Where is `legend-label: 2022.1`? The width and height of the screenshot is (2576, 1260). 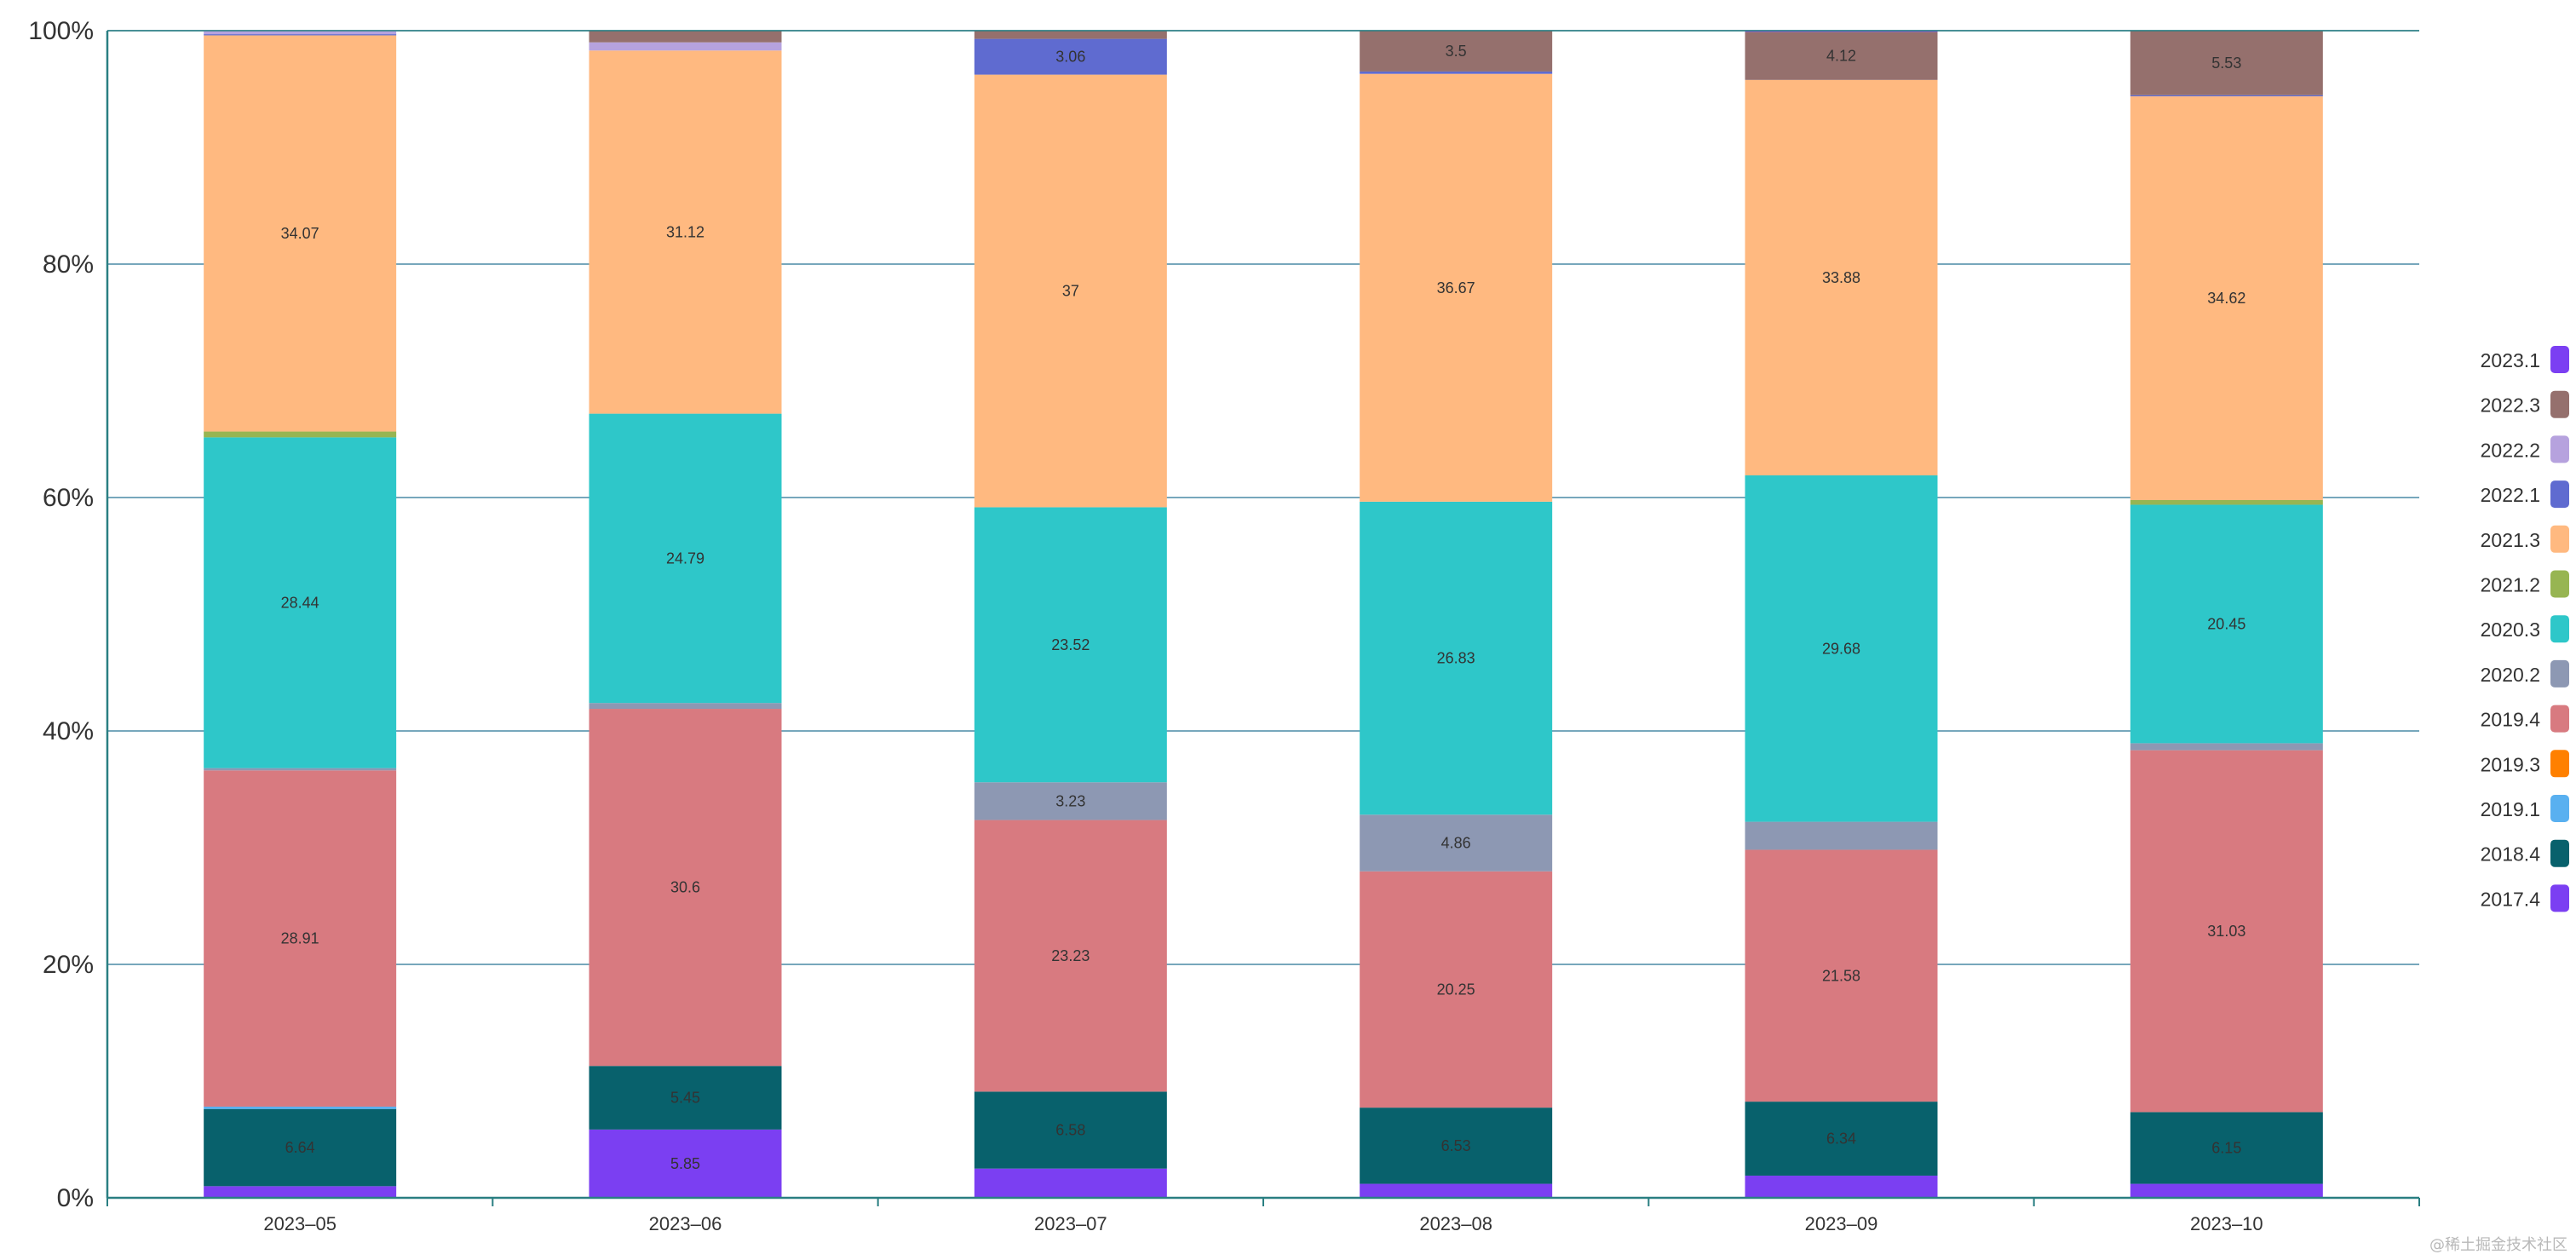
legend-label: 2022.1 is located at coordinates (2510, 495).